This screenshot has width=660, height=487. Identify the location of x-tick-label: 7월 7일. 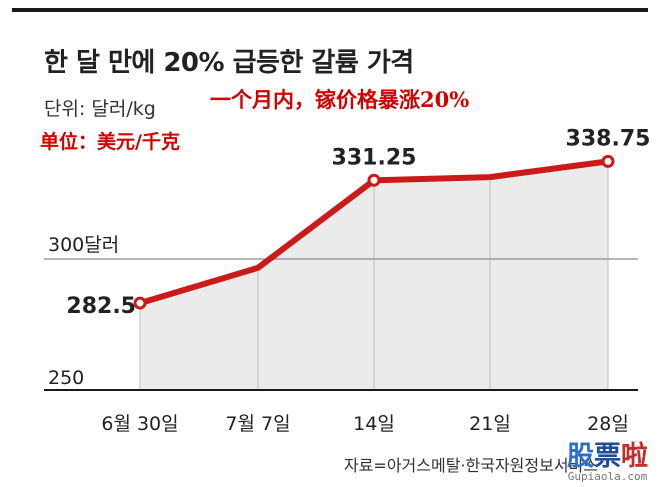
(257, 424).